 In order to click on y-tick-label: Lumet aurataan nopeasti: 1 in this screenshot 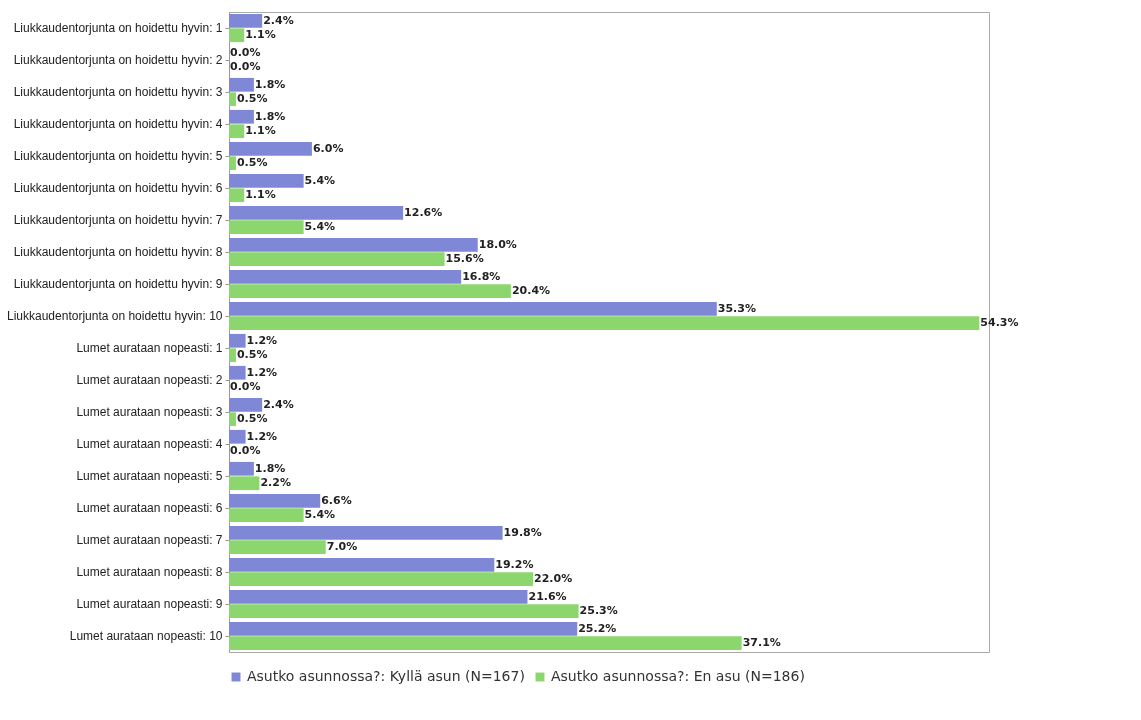, I will do `click(149, 348)`.